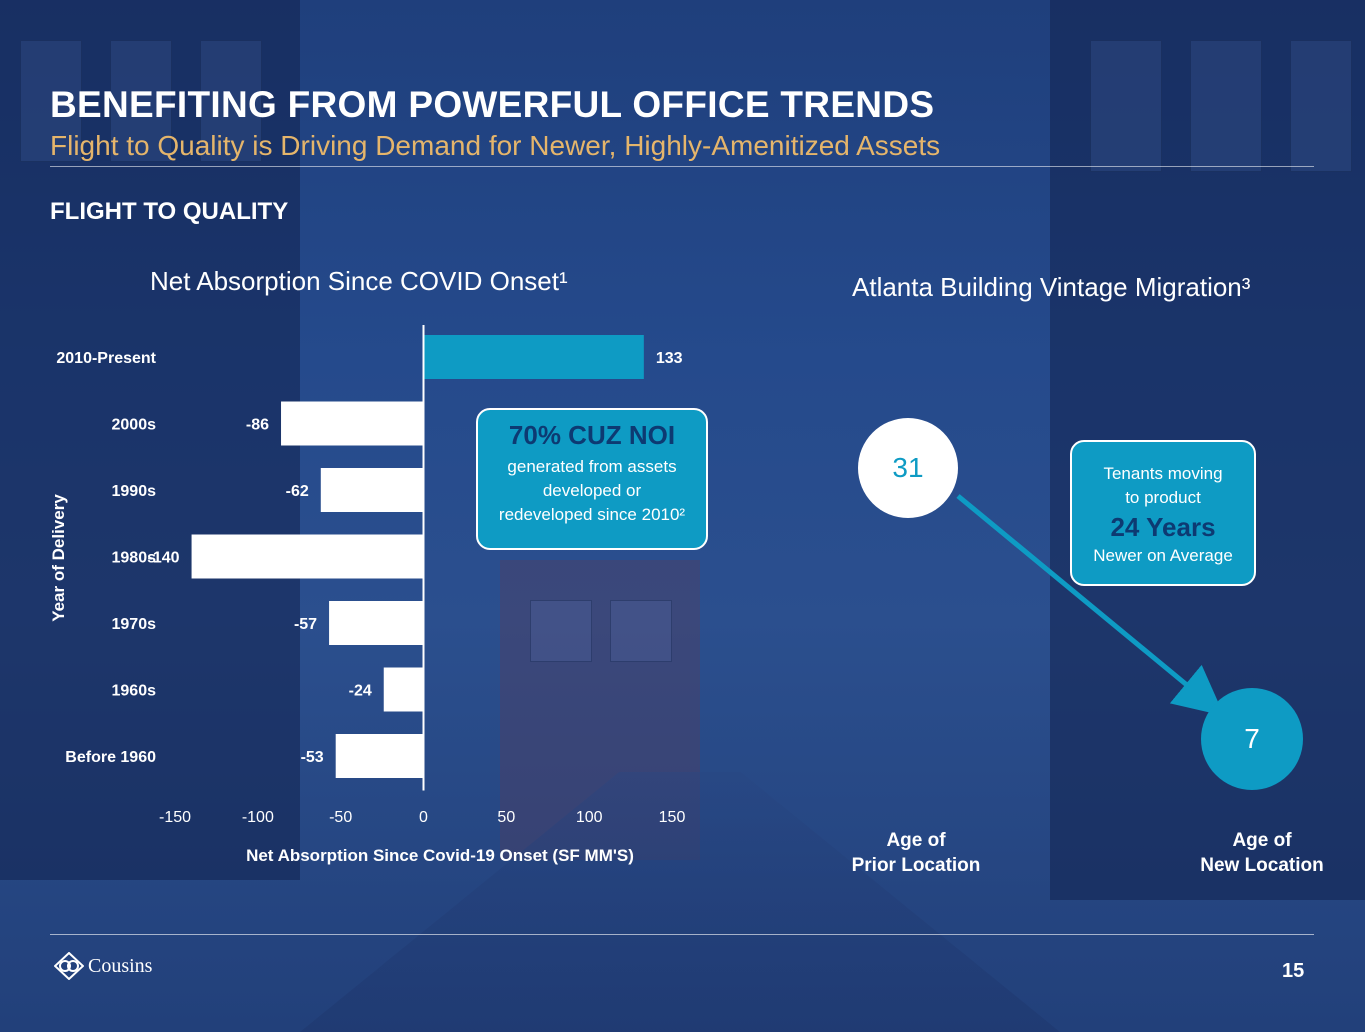 The image size is (1365, 1032). What do you see at coordinates (169, 211) in the screenshot?
I see `section-heading: FLIGHT TO QUALITY` at bounding box center [169, 211].